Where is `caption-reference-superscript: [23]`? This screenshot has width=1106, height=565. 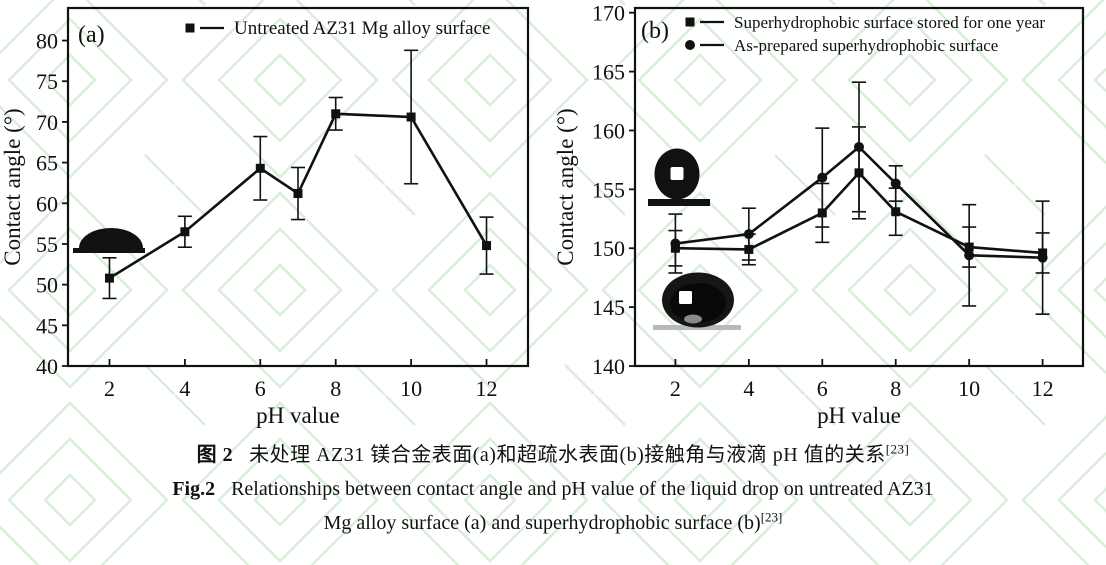
caption-reference-superscript: [23] is located at coordinates (897, 449).